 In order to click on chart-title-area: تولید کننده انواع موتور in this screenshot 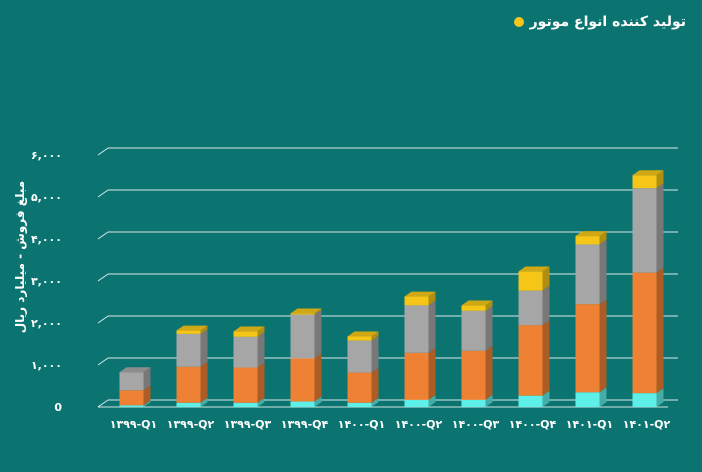, I will do `click(599, 22)`.